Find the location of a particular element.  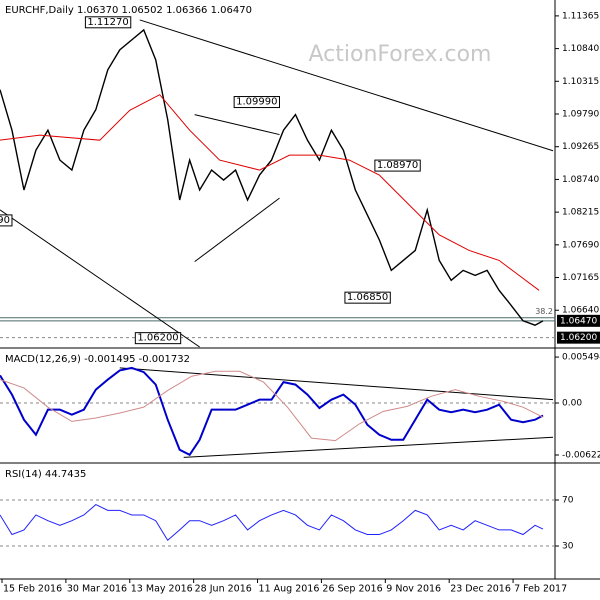

panel-title: RSI(14) 44.7435 is located at coordinates (45, 474).